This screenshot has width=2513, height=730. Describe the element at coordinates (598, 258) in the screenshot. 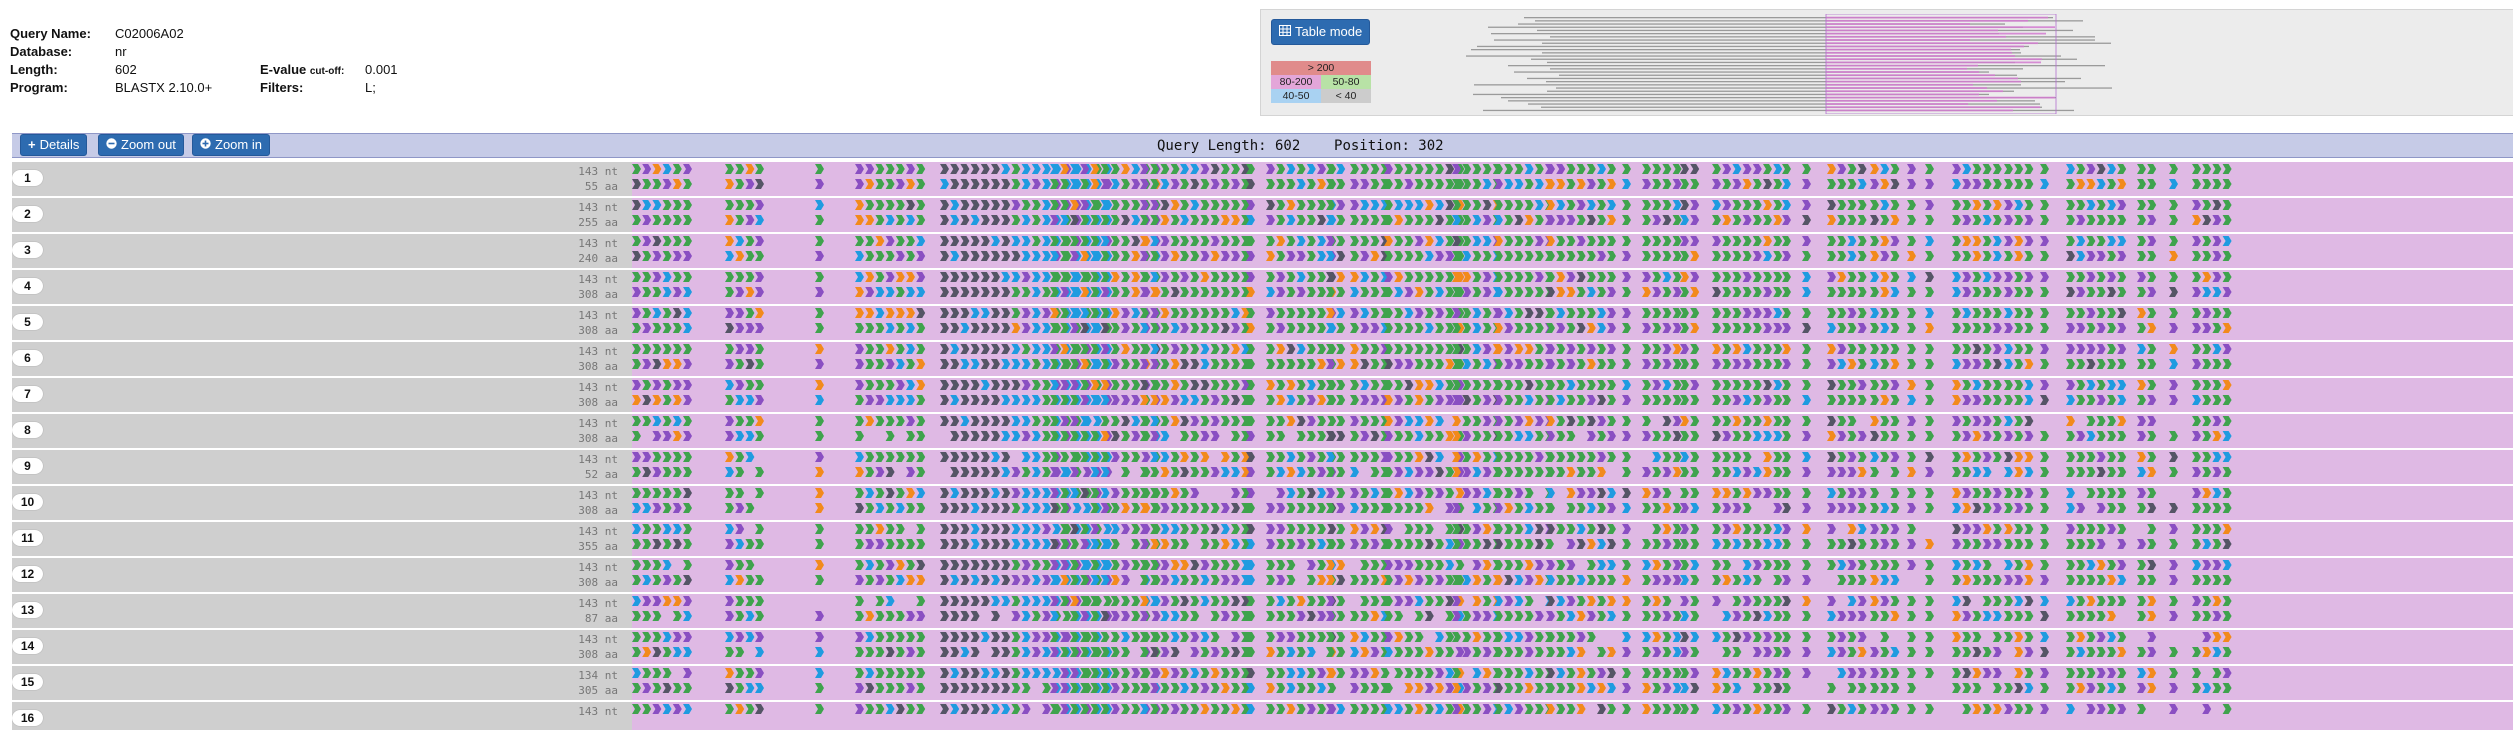

I see `hit-aa-length: 240 aa` at that location.